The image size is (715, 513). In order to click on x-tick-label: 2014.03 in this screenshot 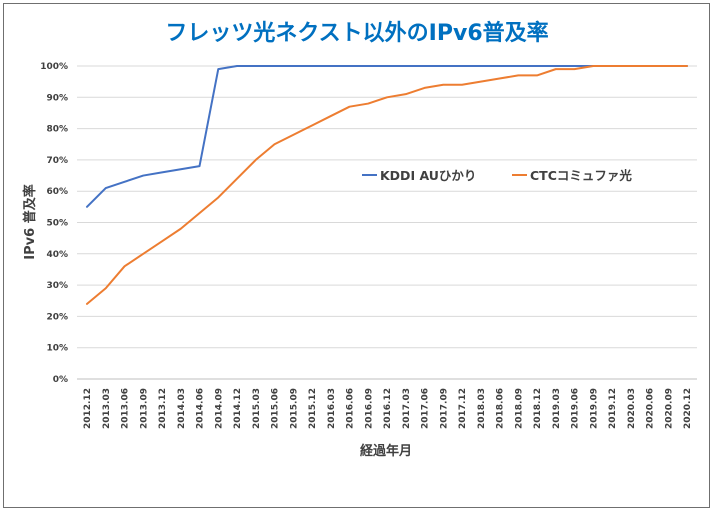, I will do `click(182, 408)`.